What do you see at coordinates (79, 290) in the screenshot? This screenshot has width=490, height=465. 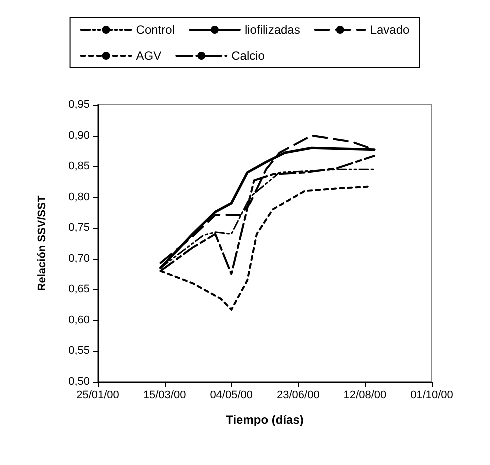 I see `y-tick-label: 0,65` at bounding box center [79, 290].